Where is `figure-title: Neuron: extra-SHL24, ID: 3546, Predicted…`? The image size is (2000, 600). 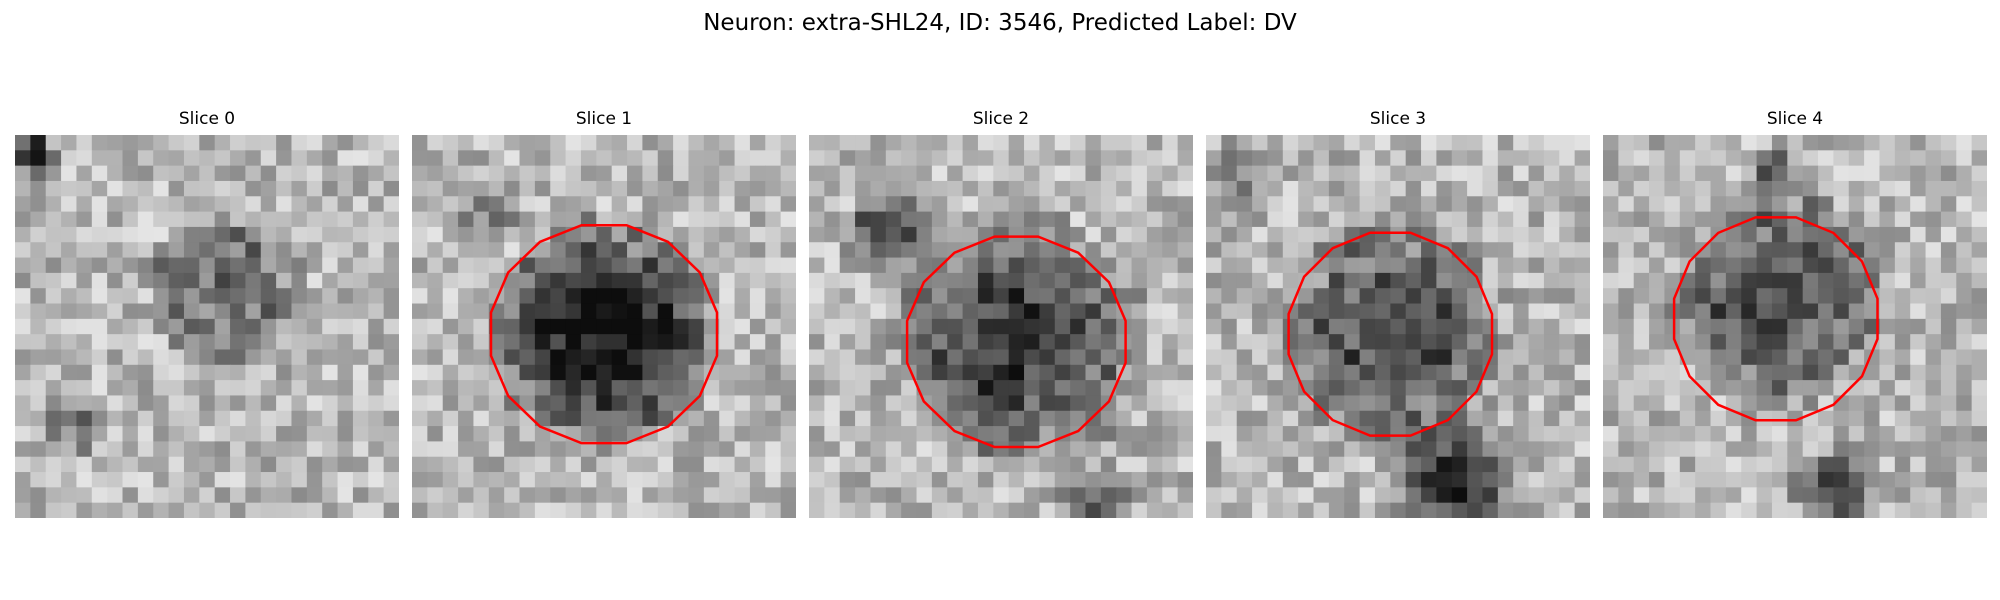
figure-title: Neuron: extra-SHL24, ID: 3546, Predicted… is located at coordinates (1000, 23).